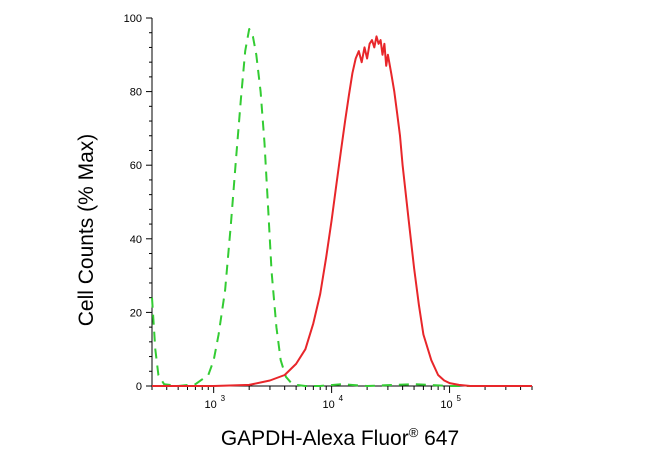  Describe the element at coordinates (136, 240) in the screenshot. I see `y-tick-label: 40` at that location.